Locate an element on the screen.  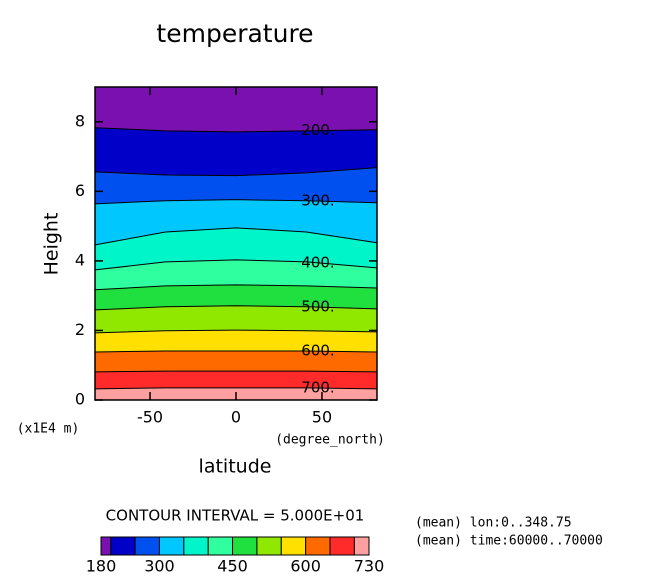
y-axis-label: Height is located at coordinates (52, 244).